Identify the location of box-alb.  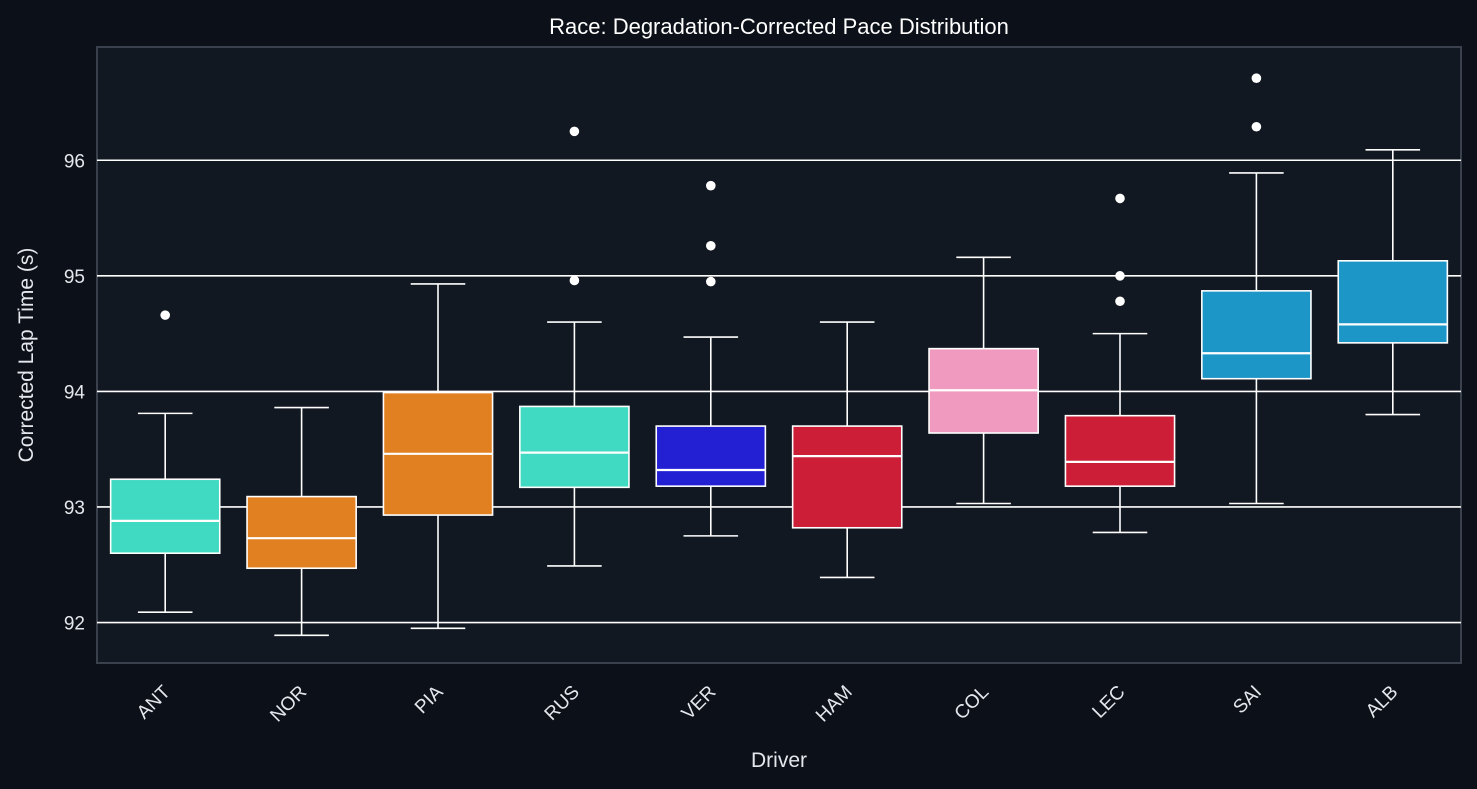
(1393, 282).